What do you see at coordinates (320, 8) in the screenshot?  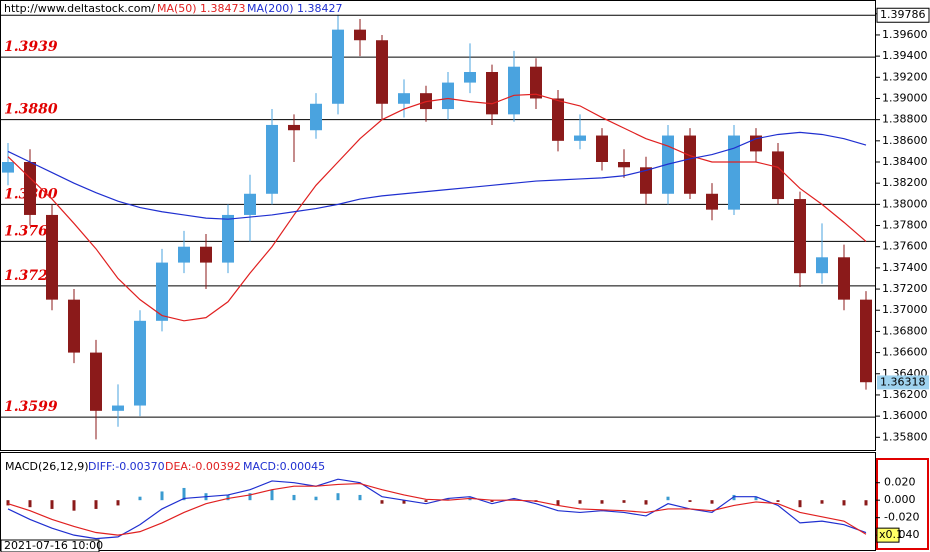 I see `ma200-value: 1.38427` at bounding box center [320, 8].